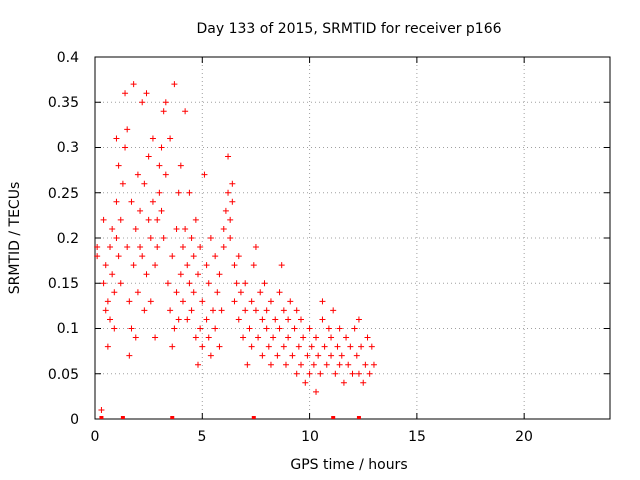 The width and height of the screenshot is (640, 480). What do you see at coordinates (63, 375) in the screenshot?
I see `y-tick-label: 0.05` at bounding box center [63, 375].